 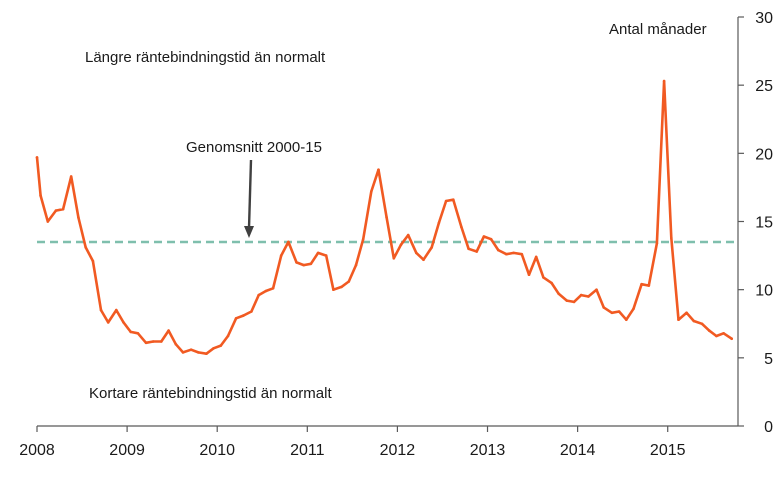 I want to click on y-axis-ticks: 0 5 10 15 20 25 30, so click(x=755, y=223).